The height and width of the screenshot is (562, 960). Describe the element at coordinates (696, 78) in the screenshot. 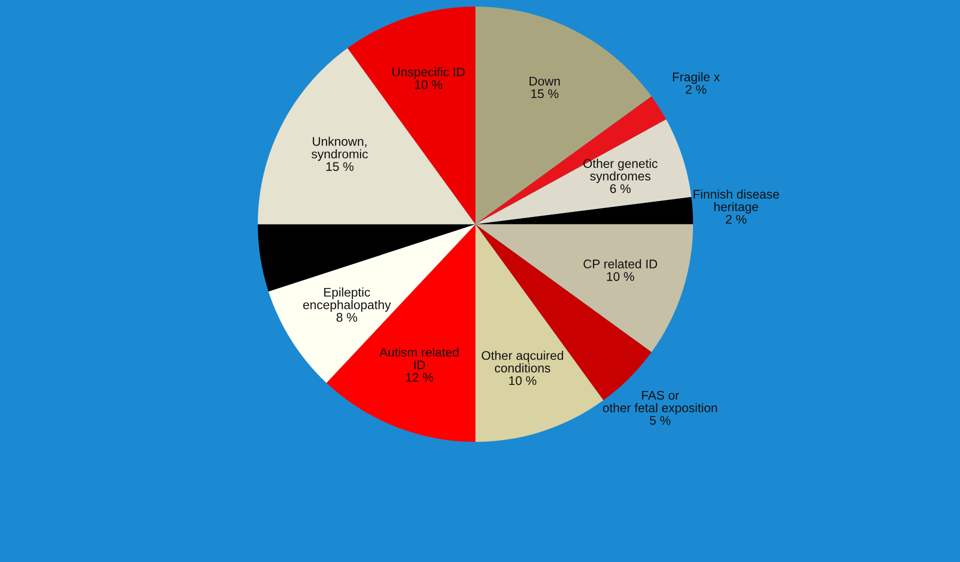

I see `slice-label: Fragile x` at that location.